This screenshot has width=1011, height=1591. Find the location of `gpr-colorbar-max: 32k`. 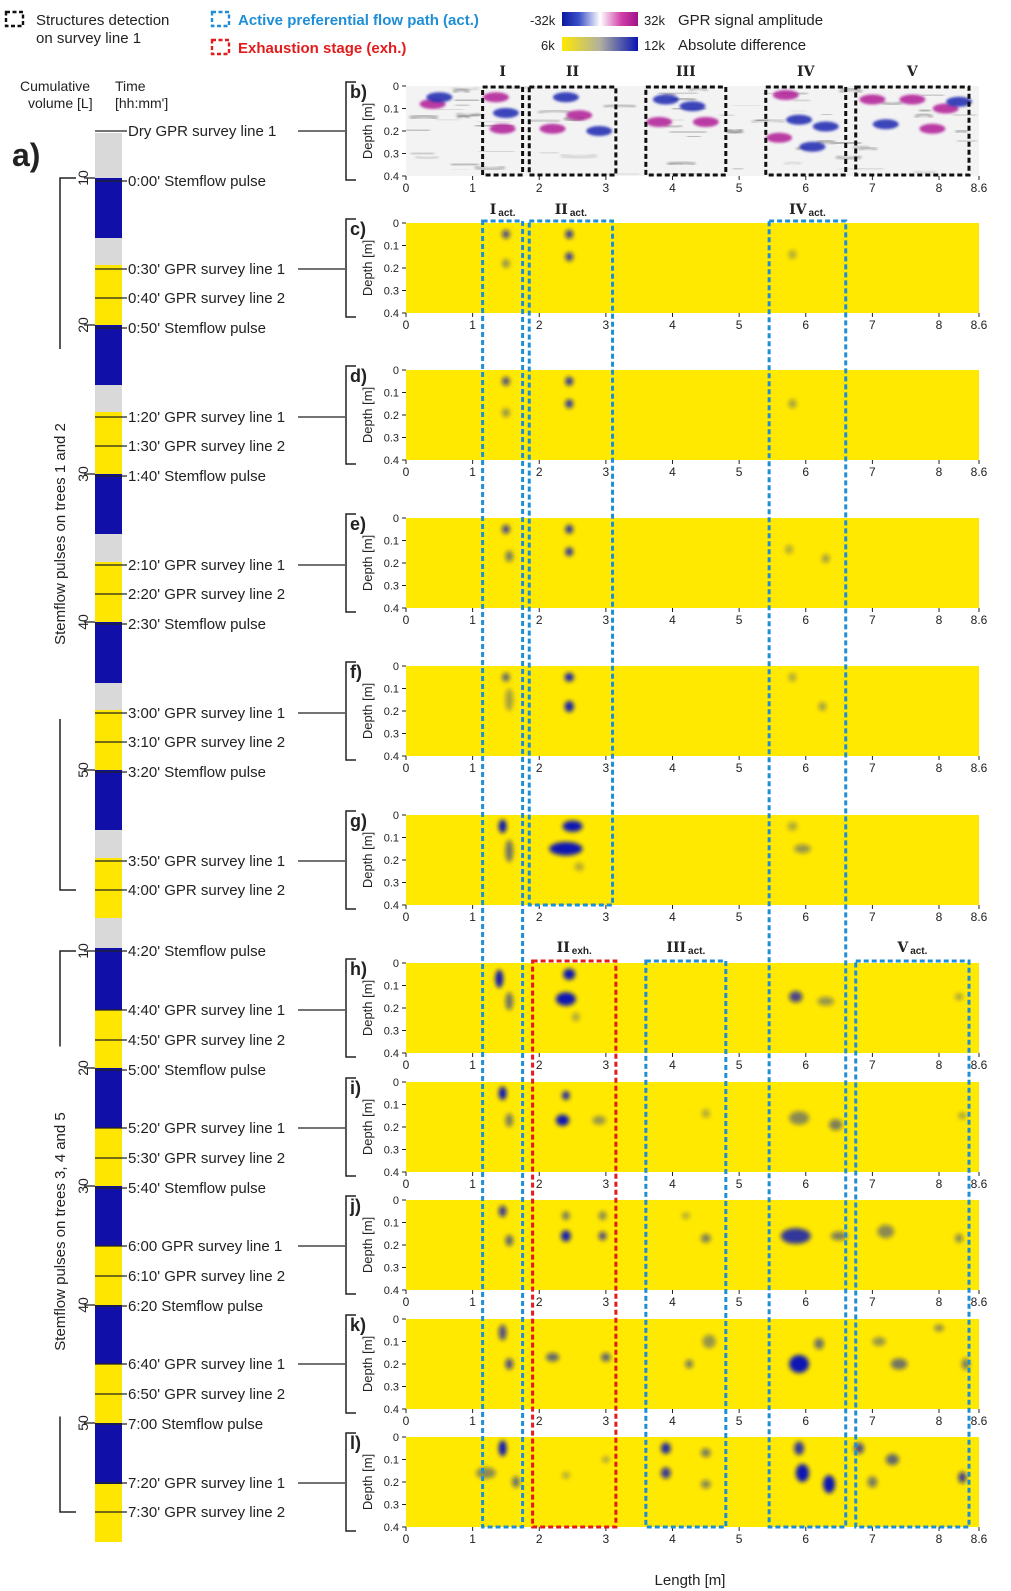

gpr-colorbar-max: 32k is located at coordinates (654, 20).